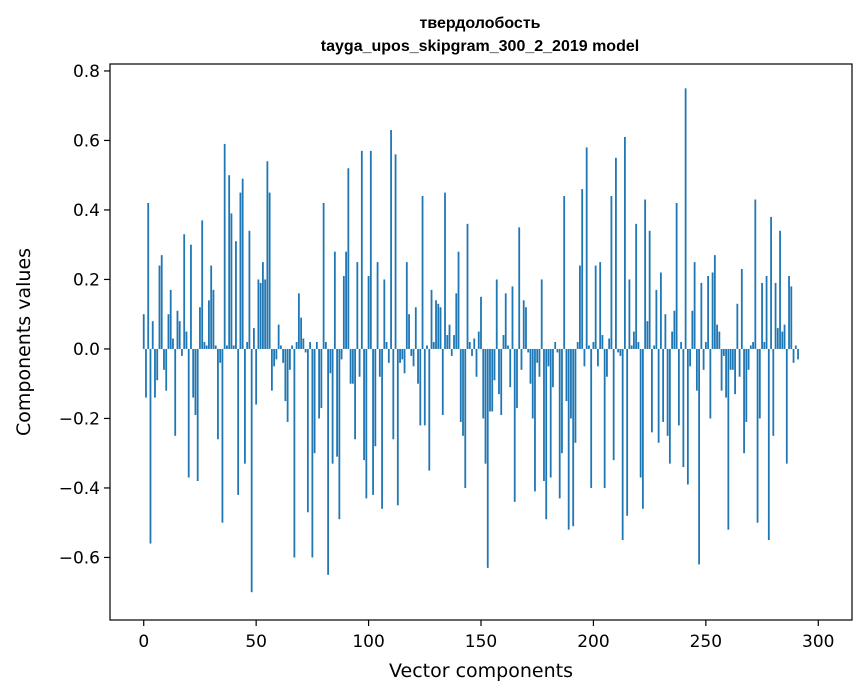 The image size is (867, 696). What do you see at coordinates (818, 642) in the screenshot?
I see `x-tick-label: 300` at bounding box center [818, 642].